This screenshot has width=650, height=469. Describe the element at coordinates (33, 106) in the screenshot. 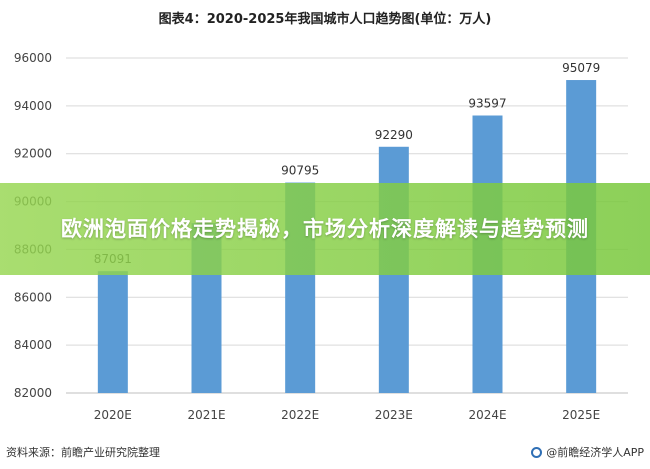

I see `y-tick-label: 94000` at that location.